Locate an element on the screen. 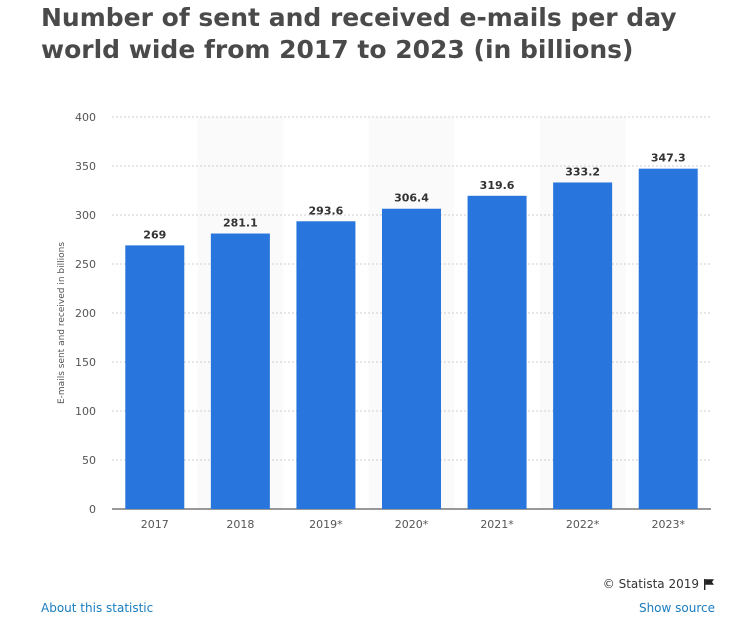  x-tick-label: 2021* is located at coordinates (497, 524).